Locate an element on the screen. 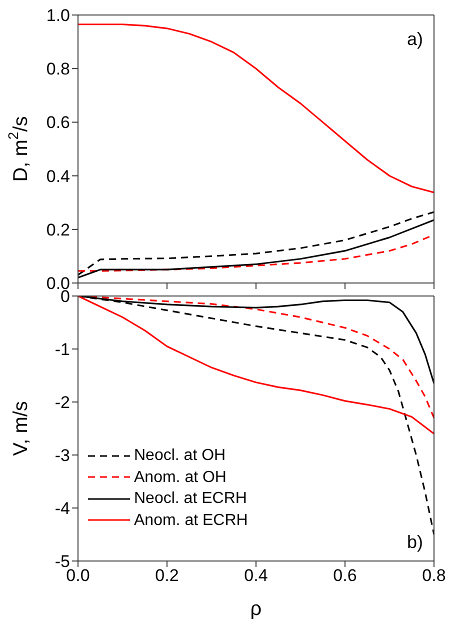 The image size is (449, 619). x-tick-label: 0.6 is located at coordinates (345, 576).